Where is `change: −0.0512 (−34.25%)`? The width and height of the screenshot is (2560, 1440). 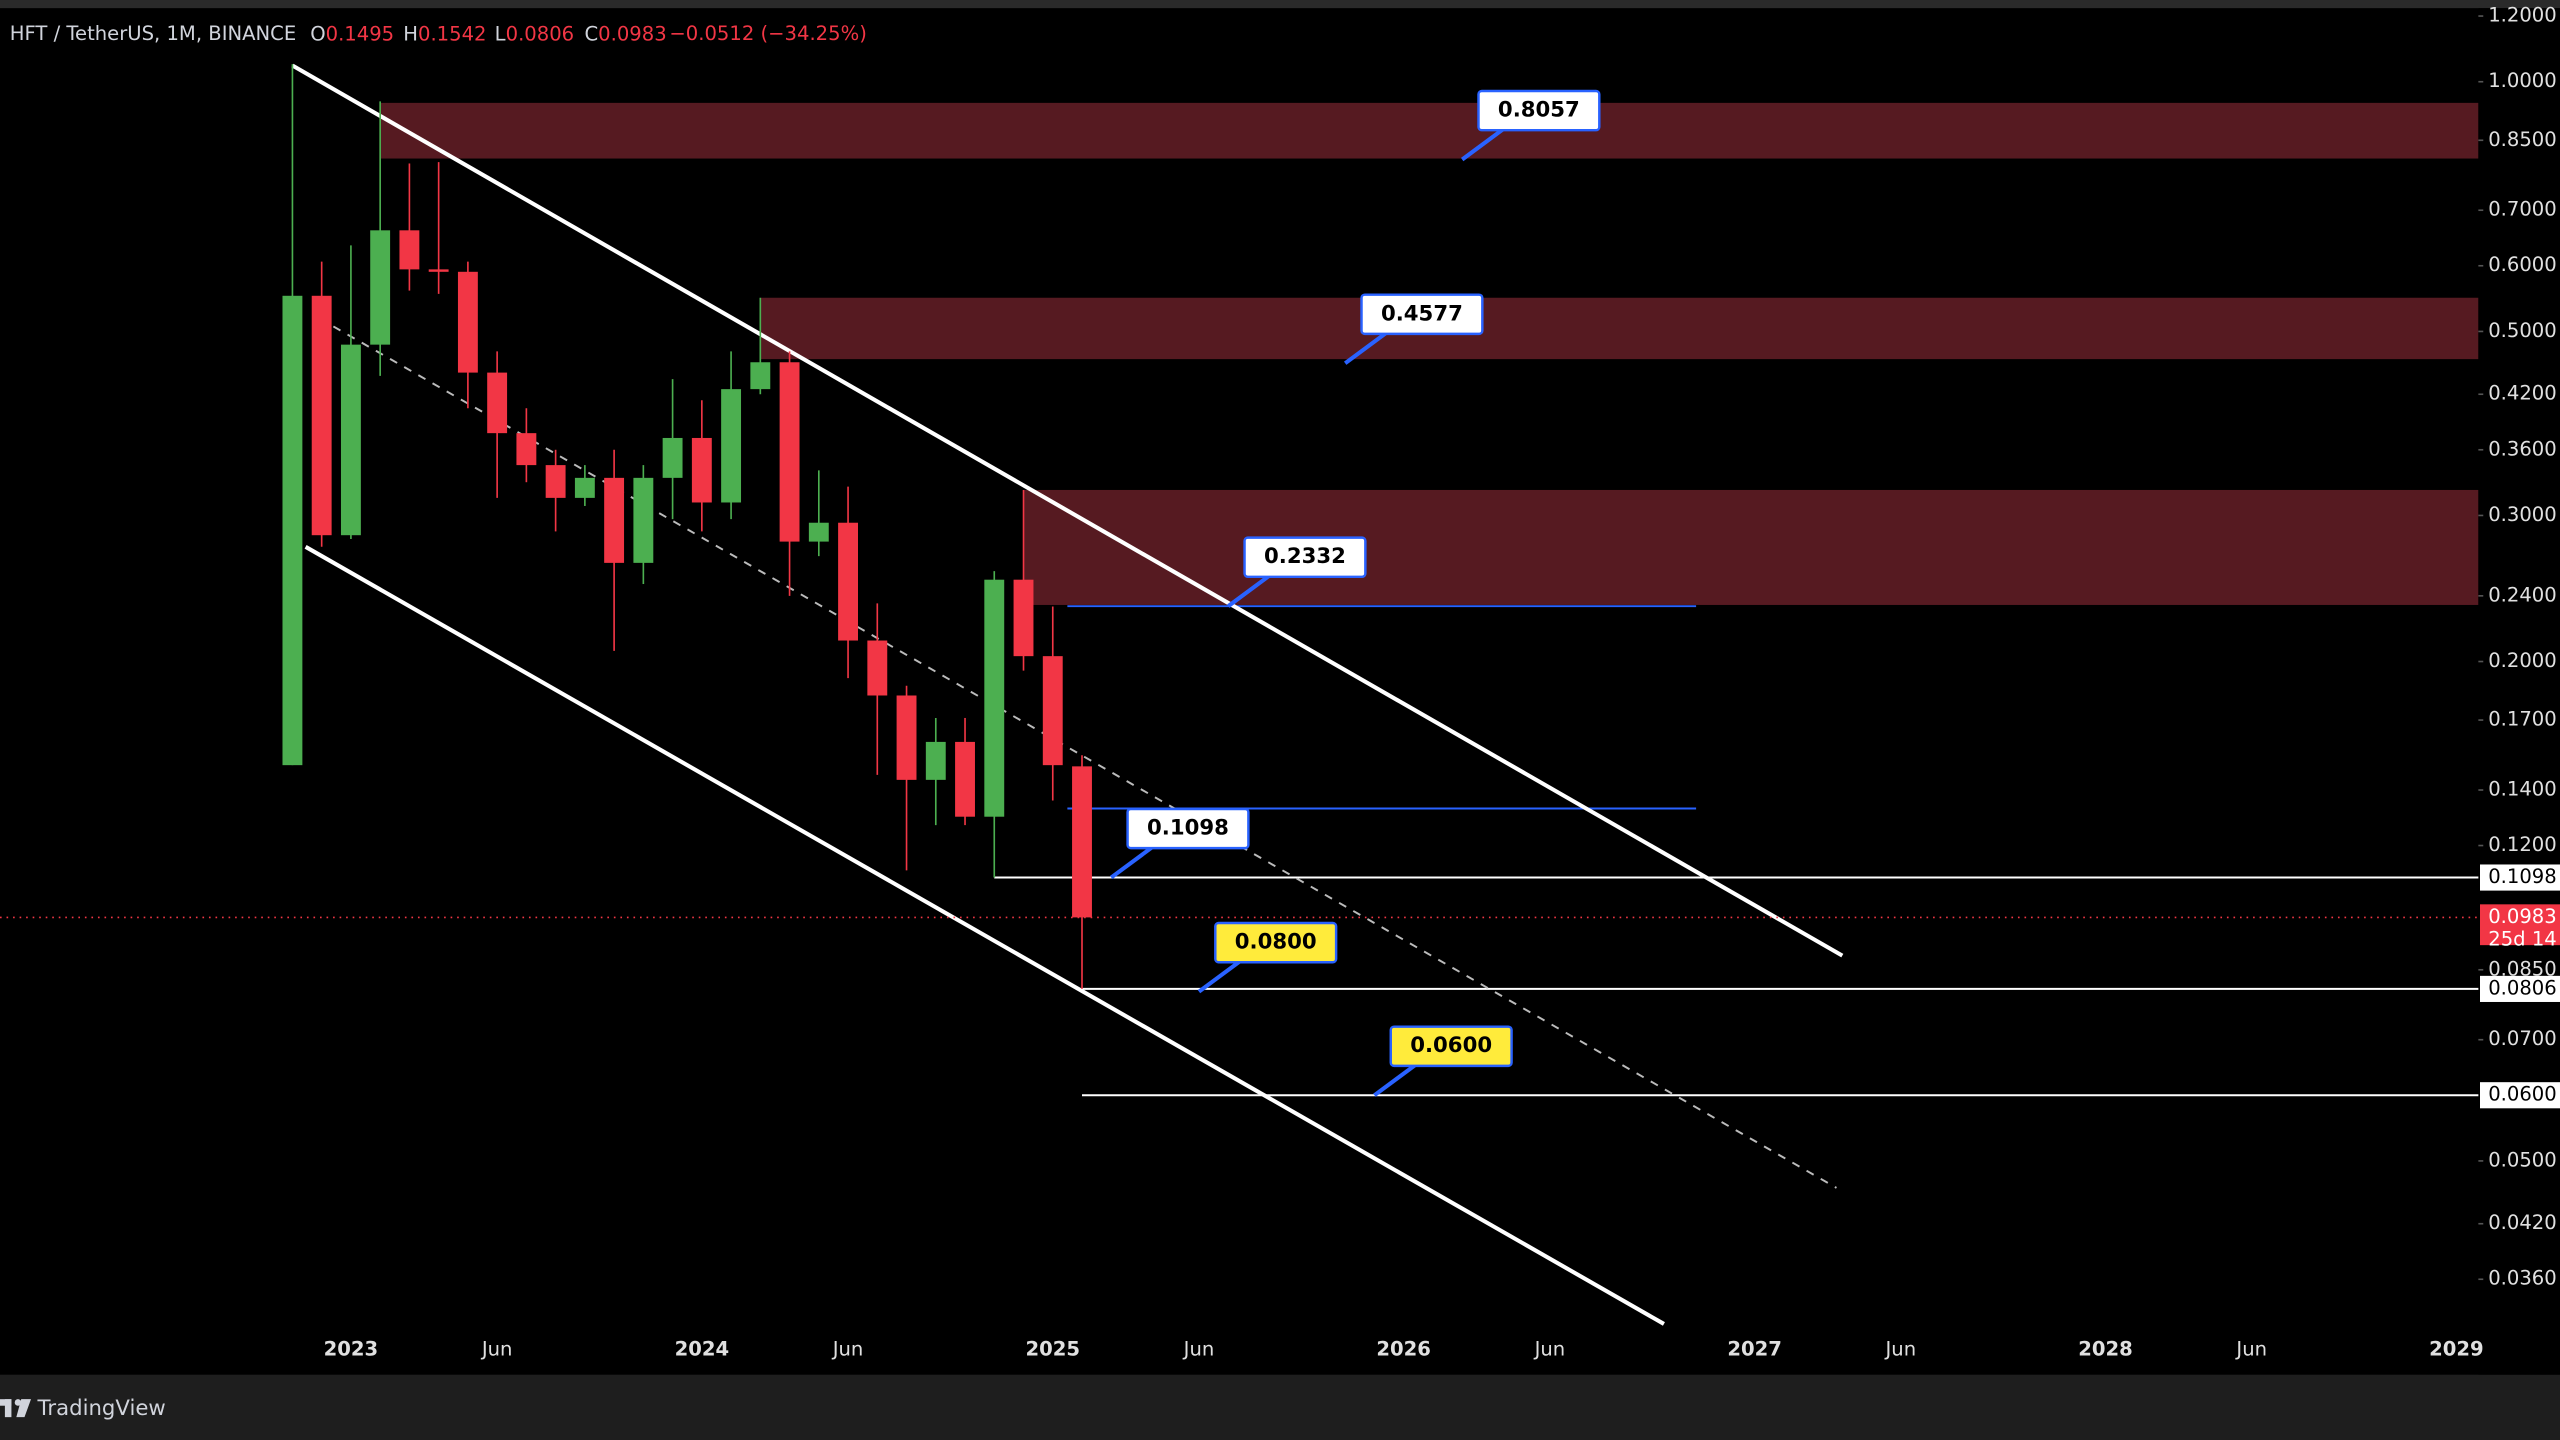 change: −0.0512 (−34.25%) is located at coordinates (767, 33).